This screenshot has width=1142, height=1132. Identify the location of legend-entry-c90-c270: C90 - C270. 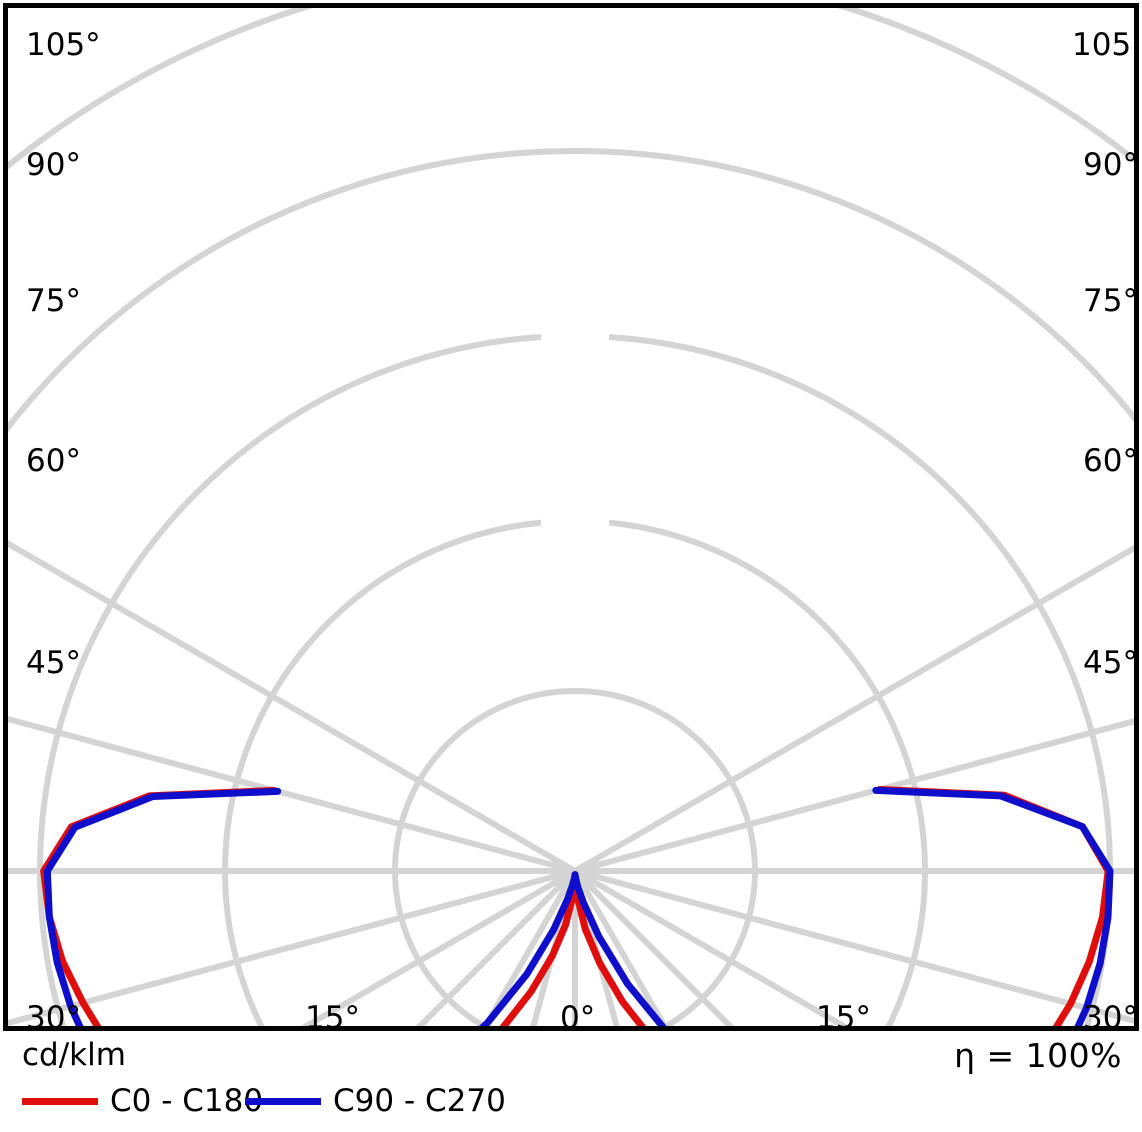
(375, 1101).